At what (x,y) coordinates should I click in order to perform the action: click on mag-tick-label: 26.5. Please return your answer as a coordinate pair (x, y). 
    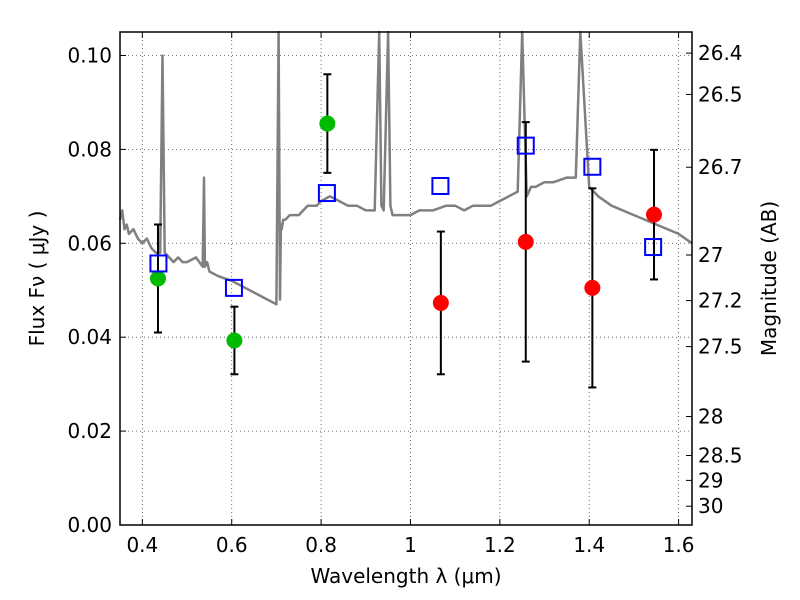
    Looking at the image, I should click on (720, 94).